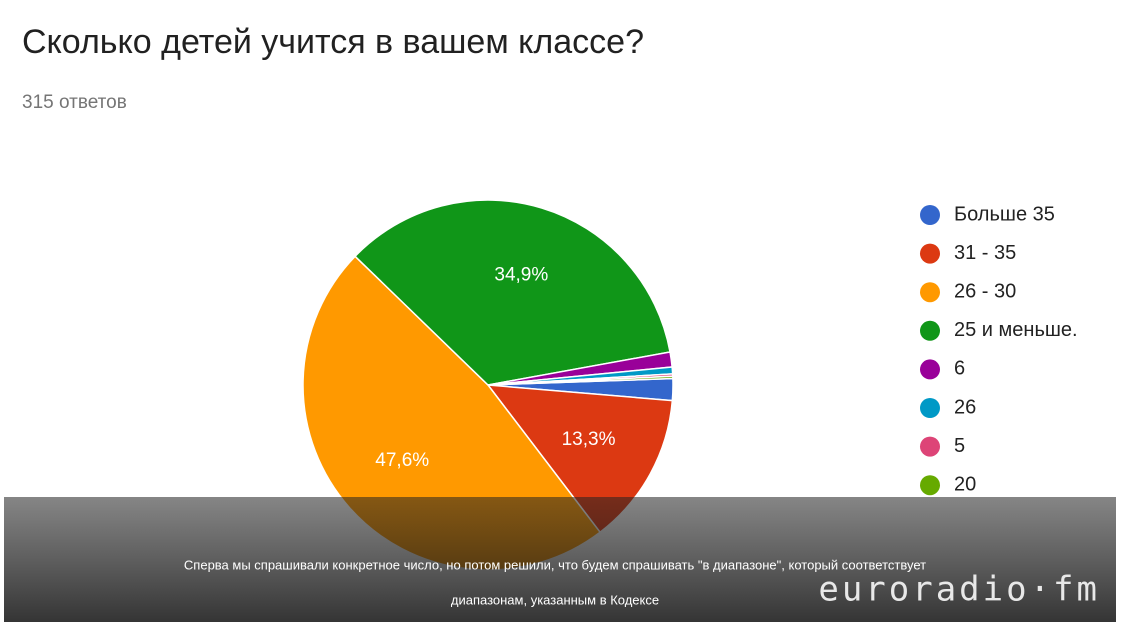 Image resolution: width=1123 pixels, height=627 pixels. Describe the element at coordinates (959, 369) in the screenshot. I see `legend-label: 6` at that location.